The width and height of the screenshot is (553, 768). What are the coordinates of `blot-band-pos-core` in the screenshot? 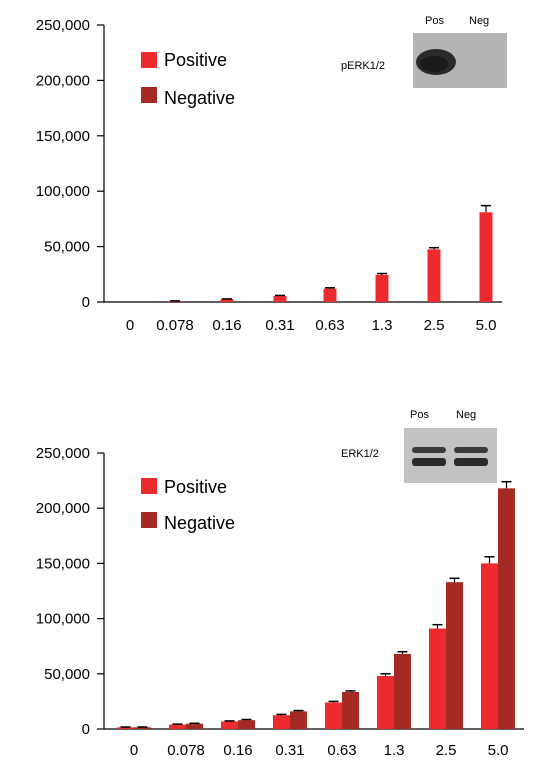 It's located at (434, 64).